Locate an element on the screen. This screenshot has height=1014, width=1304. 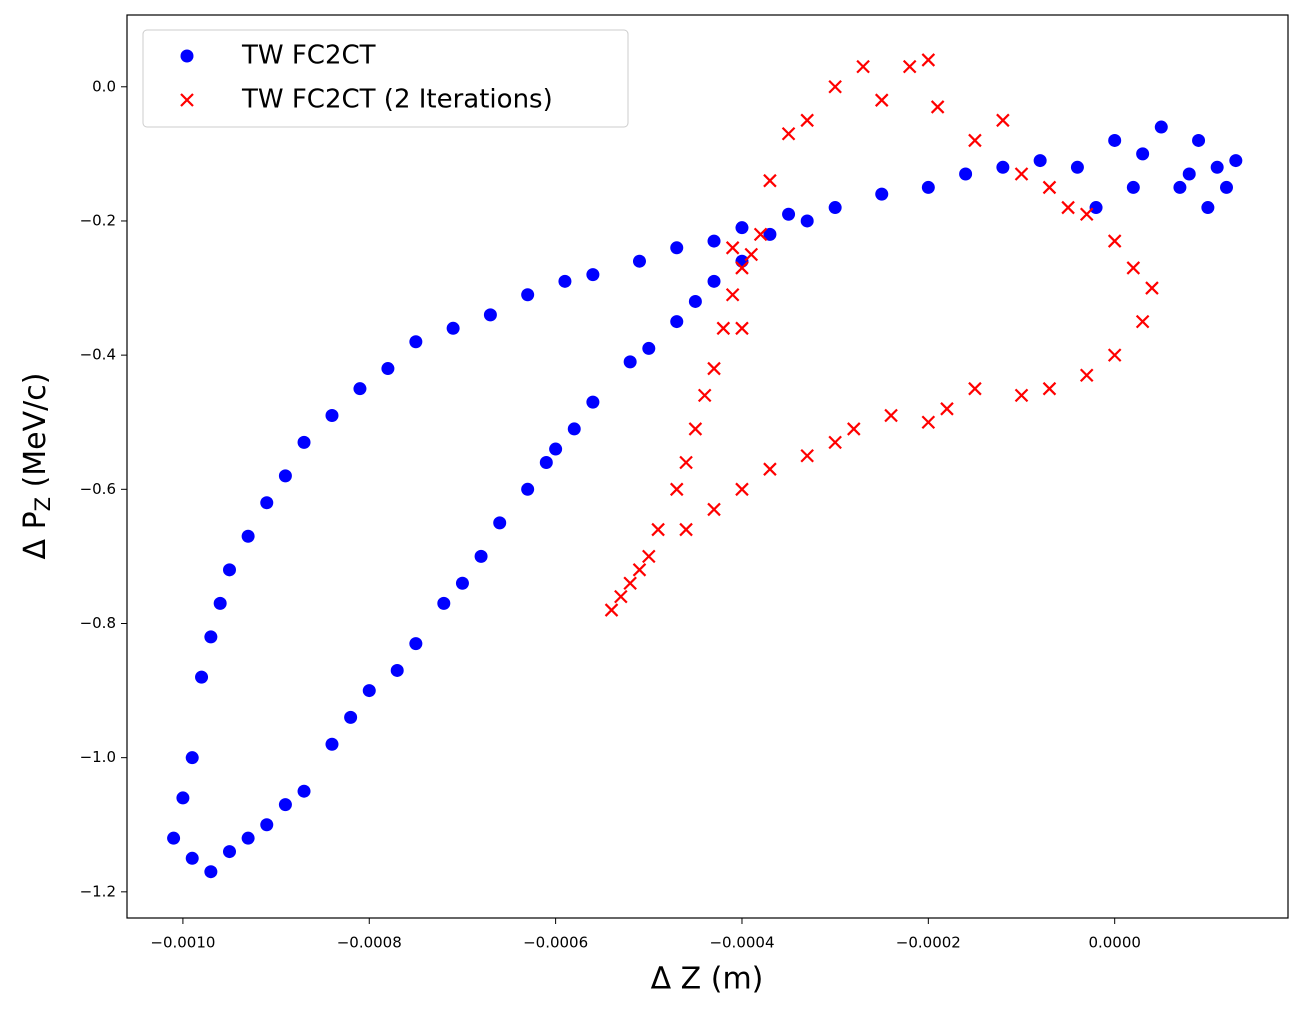
x-tick-label: −0.0004 is located at coordinates (741, 943).